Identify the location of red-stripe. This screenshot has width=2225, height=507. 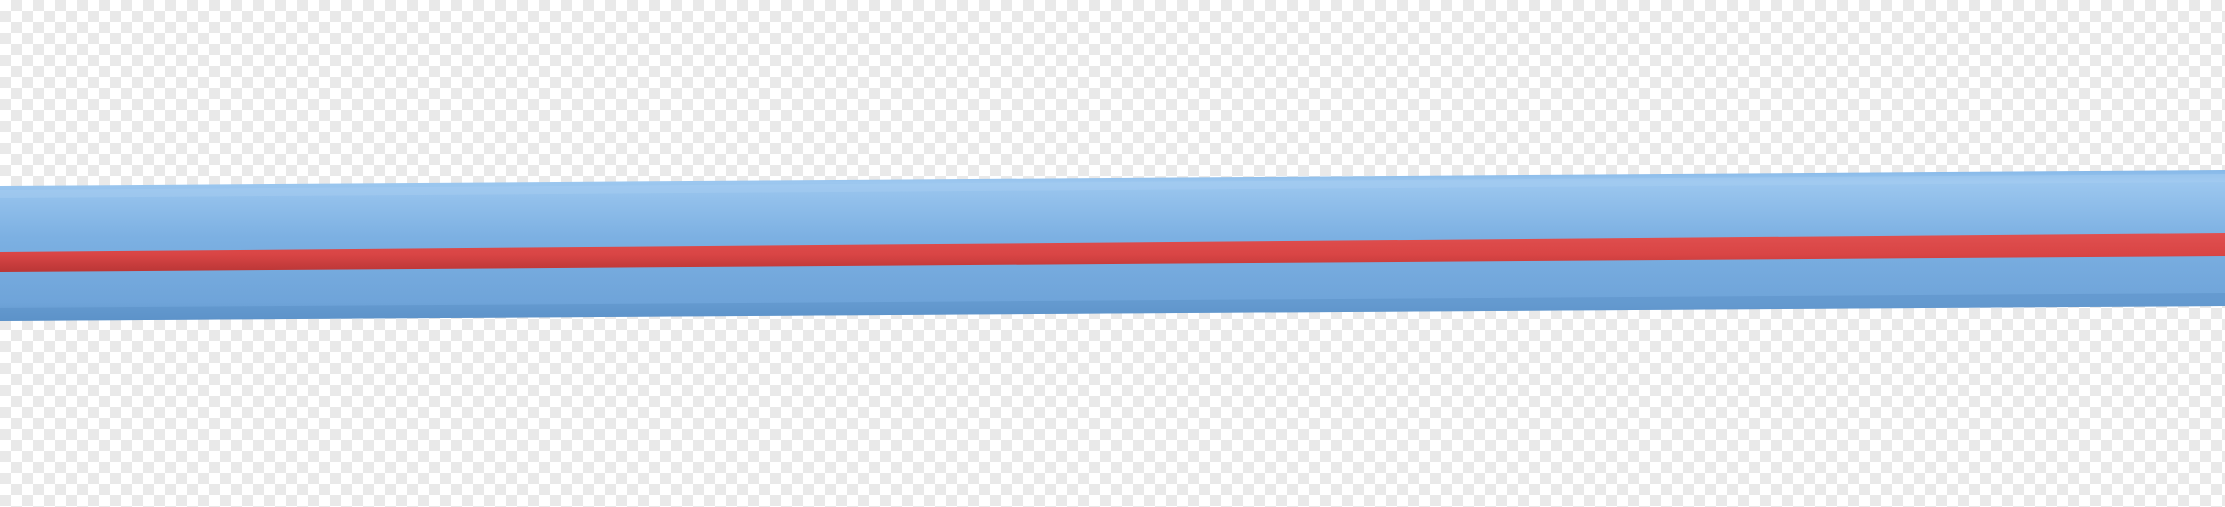
(1112, 252).